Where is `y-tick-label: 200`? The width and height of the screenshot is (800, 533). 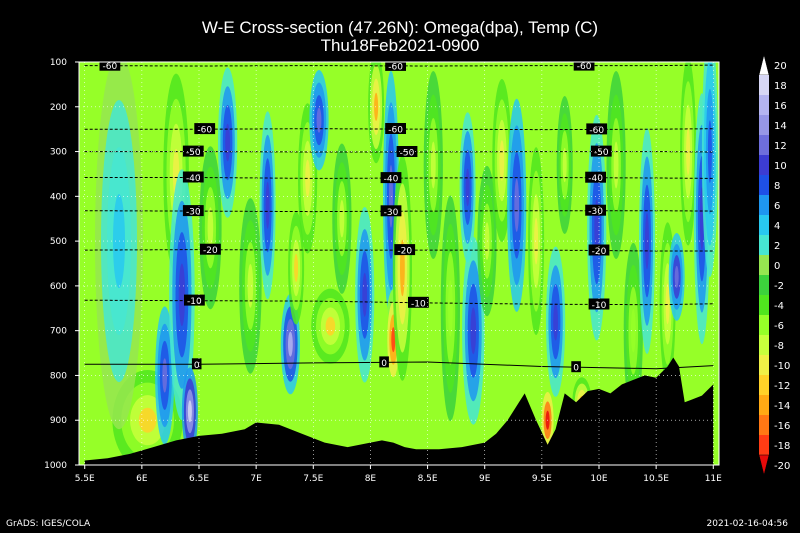 y-tick-label: 200 is located at coordinates (58, 108).